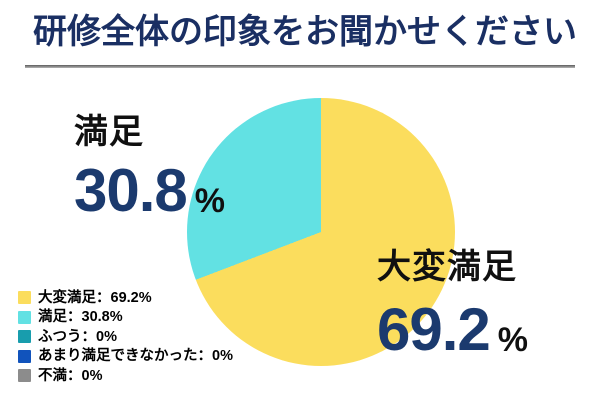 Image resolution: width=600 pixels, height=400 pixels. I want to click on callout-very-satisfied: 大変満足 69.2 %, so click(452, 305).